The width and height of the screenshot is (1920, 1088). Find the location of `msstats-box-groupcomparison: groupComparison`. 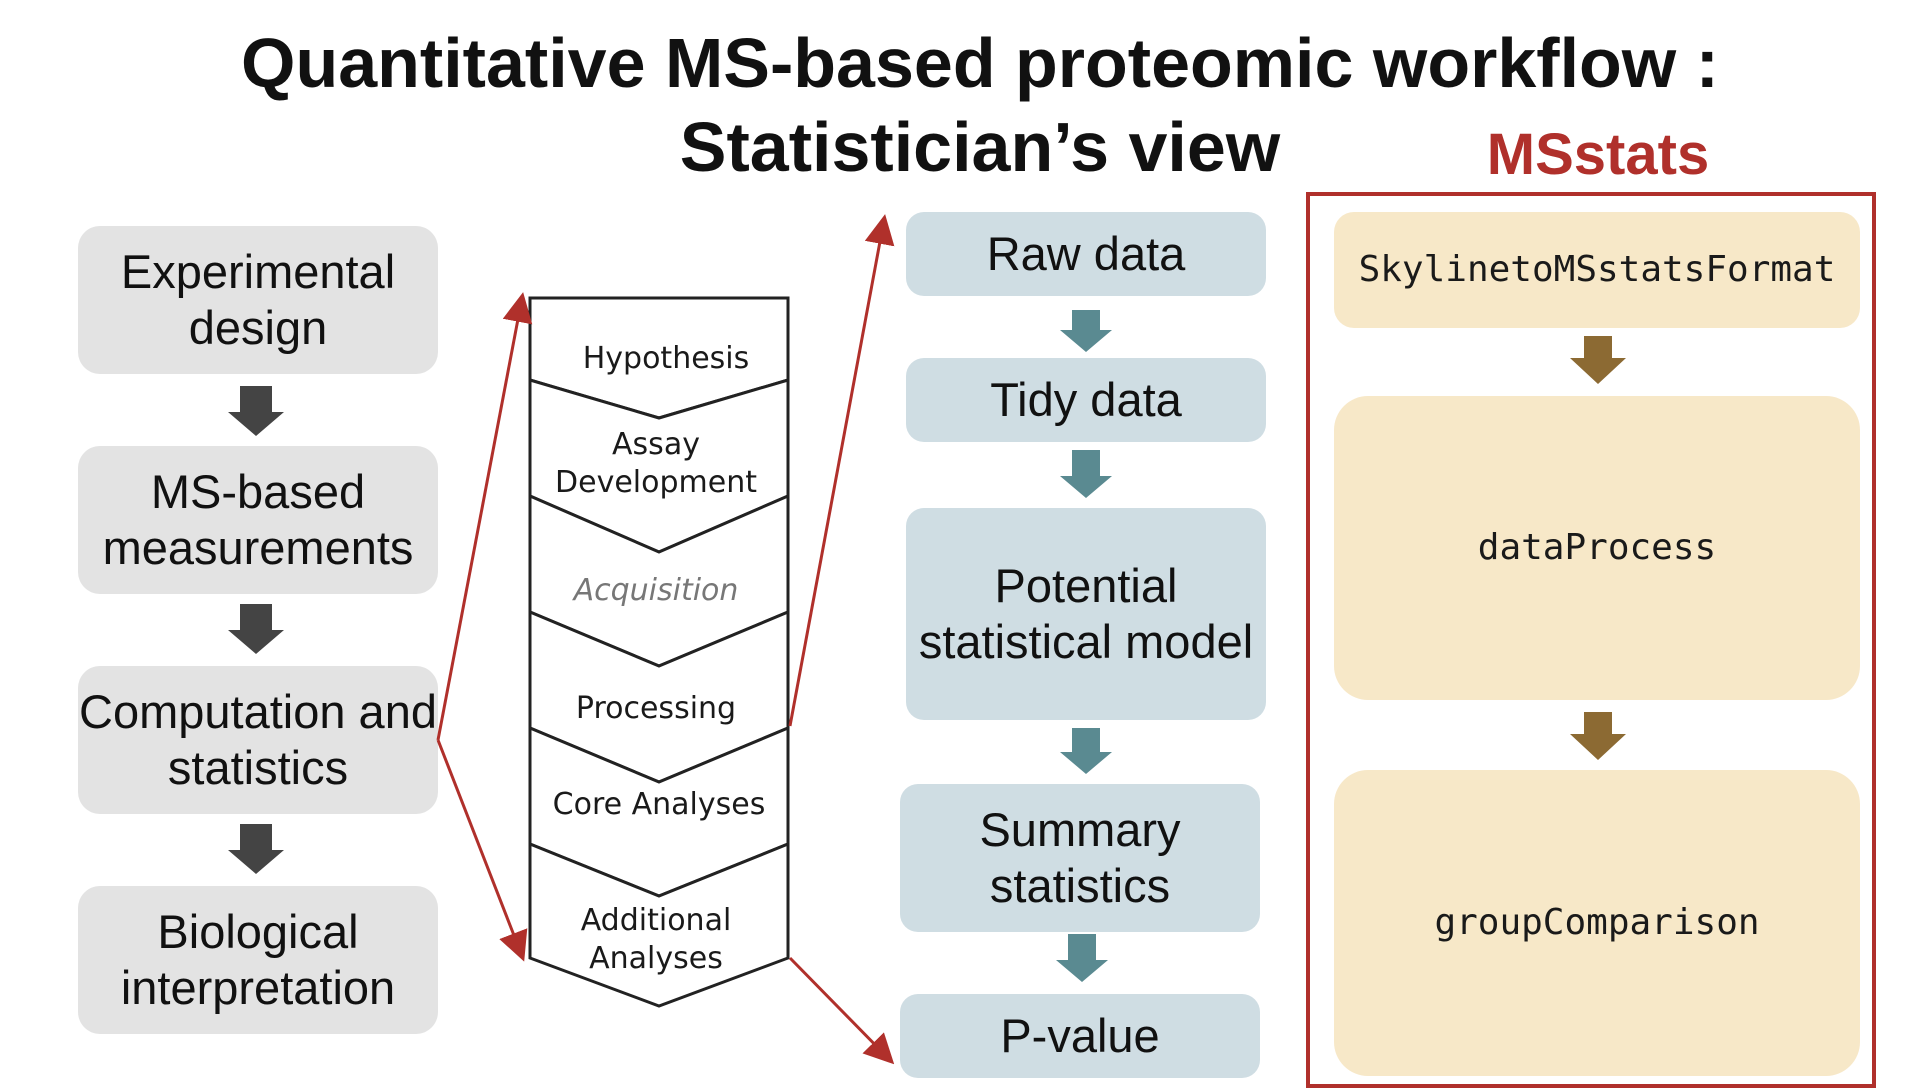

msstats-box-groupcomparison: groupComparison is located at coordinates (1597, 923).